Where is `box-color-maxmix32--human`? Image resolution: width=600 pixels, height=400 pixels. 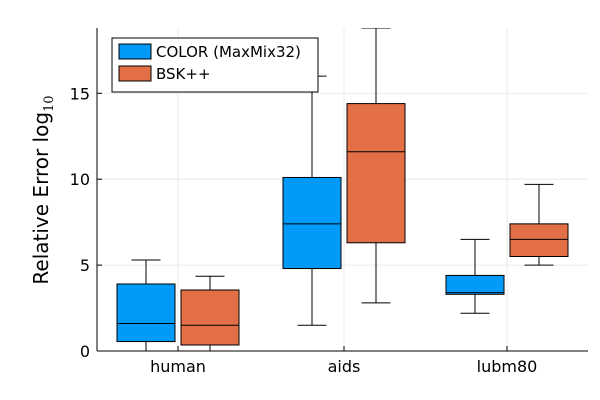
box-color-maxmix32--human is located at coordinates (146, 305).